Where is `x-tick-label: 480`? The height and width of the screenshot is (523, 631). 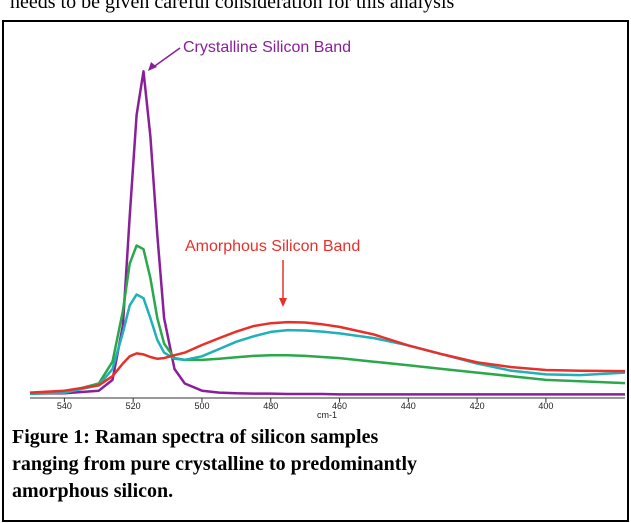 x-tick-label: 480 is located at coordinates (270, 406).